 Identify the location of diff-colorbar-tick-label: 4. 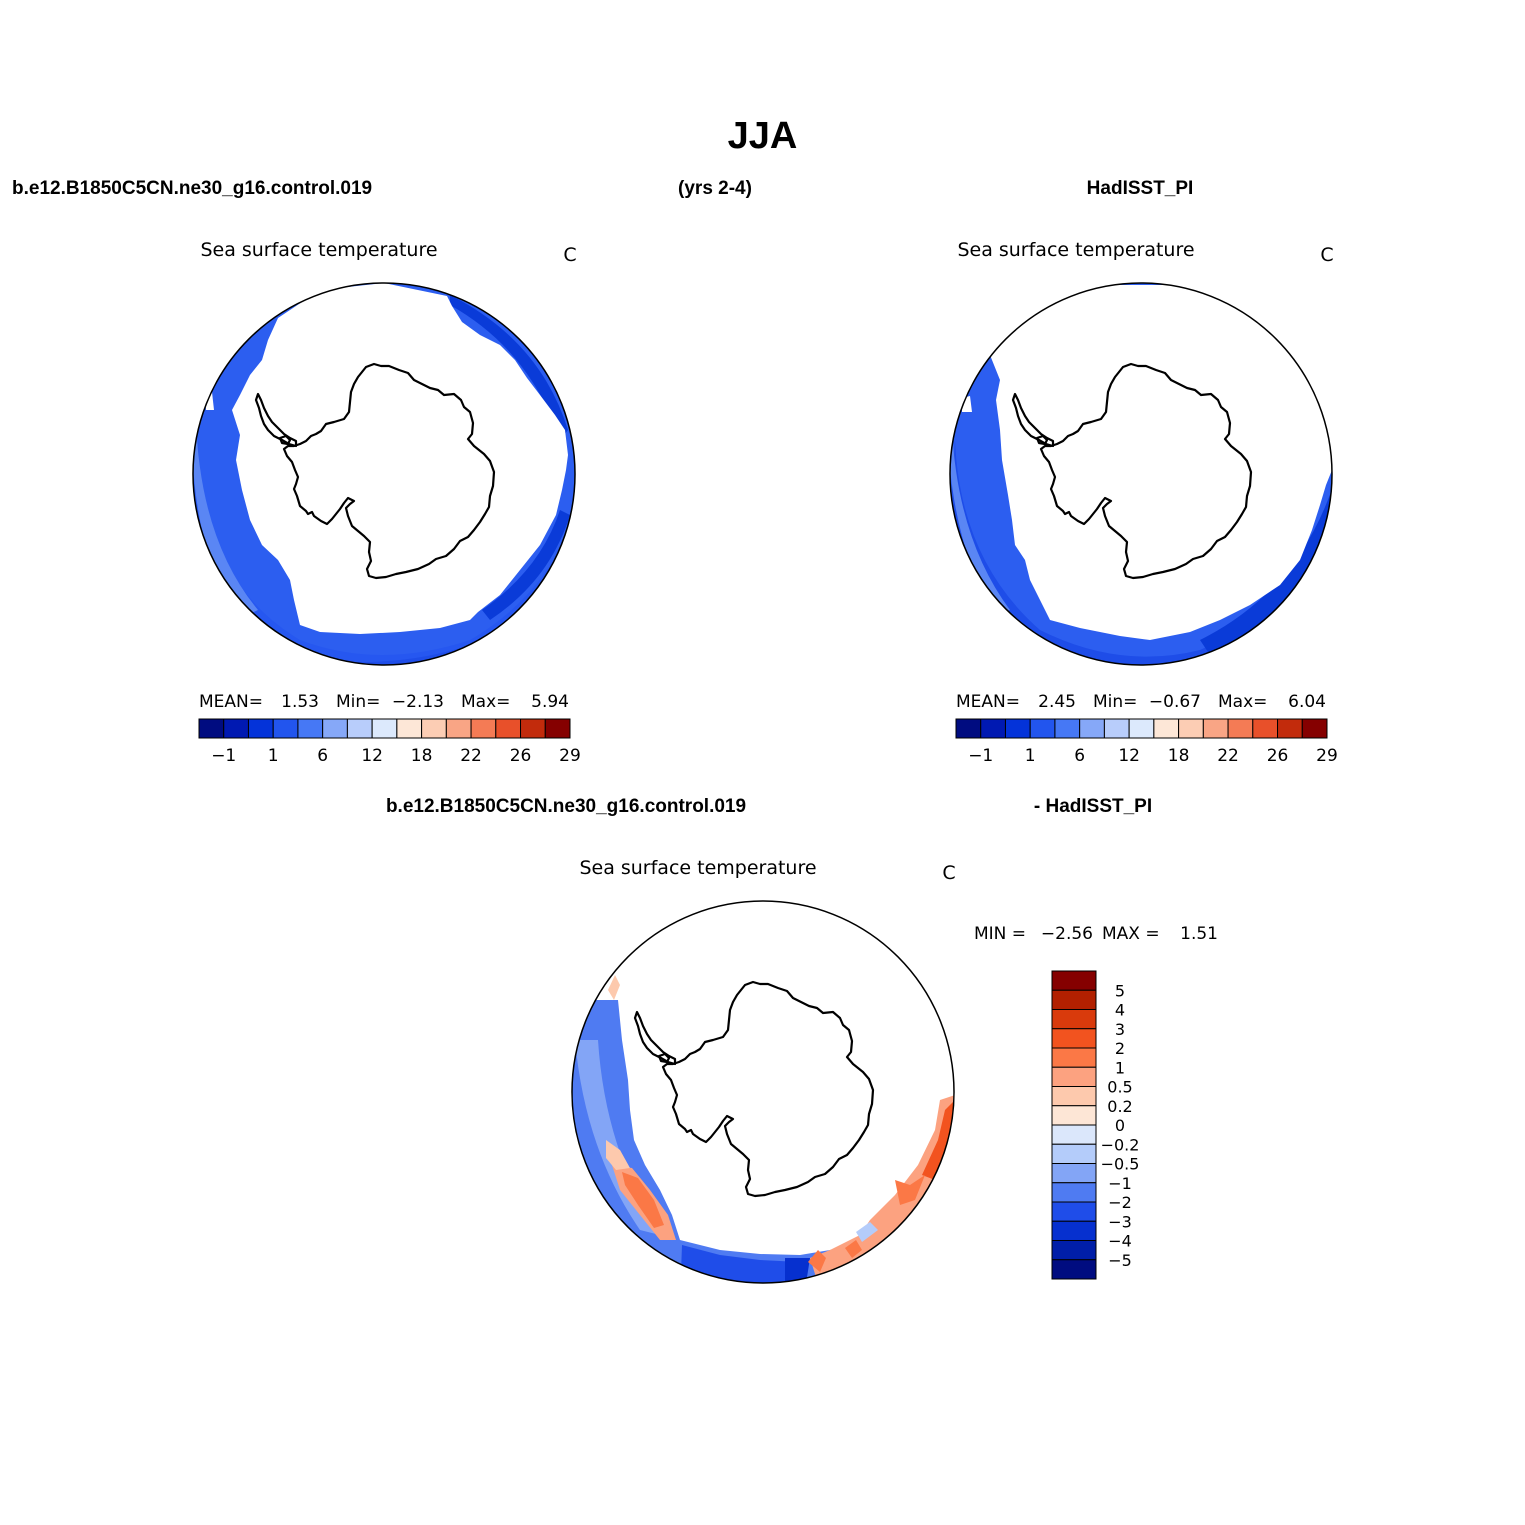
(1120, 1010).